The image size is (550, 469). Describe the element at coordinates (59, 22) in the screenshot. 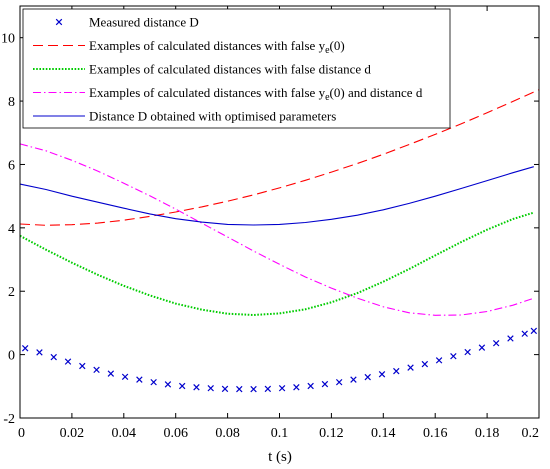

I see `legend-marker` at that location.